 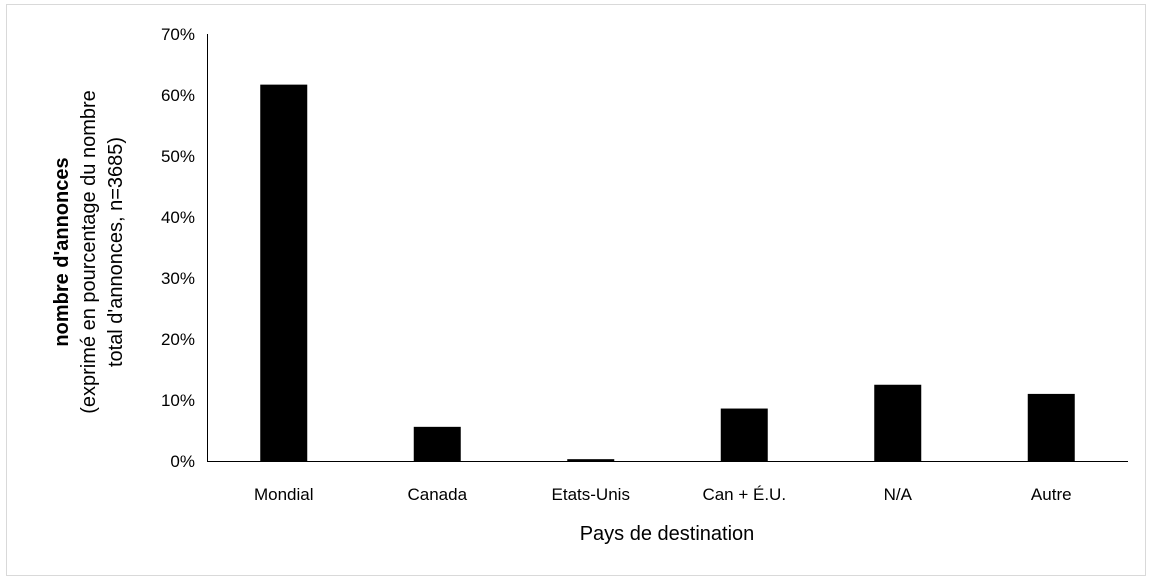 I want to click on y-tick-label: 50%, so click(x=178, y=156).